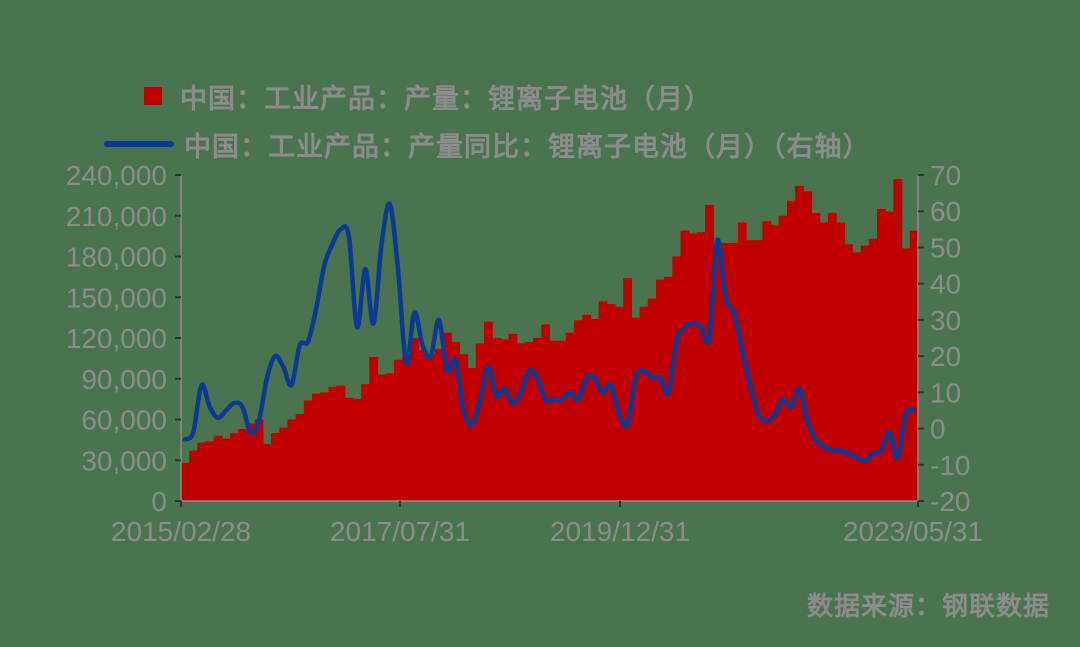 This screenshot has width=1080, height=647. I want to click on x-axis-tick-label: 2023/05/31, so click(913, 531).